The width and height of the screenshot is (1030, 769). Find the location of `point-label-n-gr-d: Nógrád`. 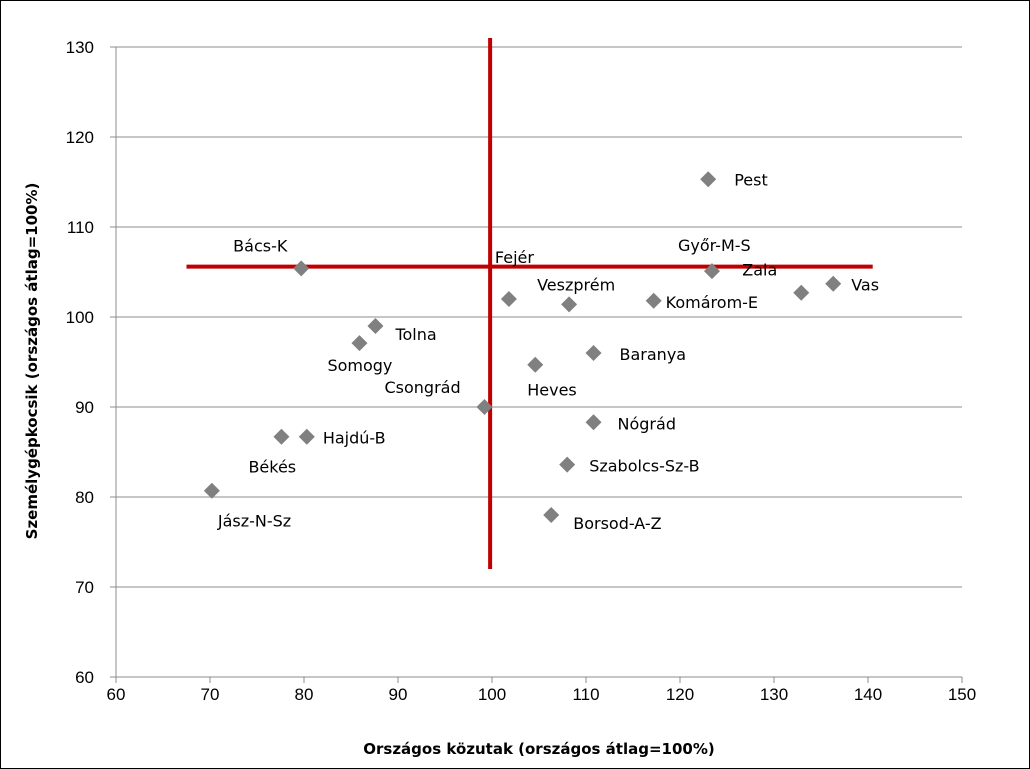

point-label-n-gr-d: Nógrád is located at coordinates (647, 423).